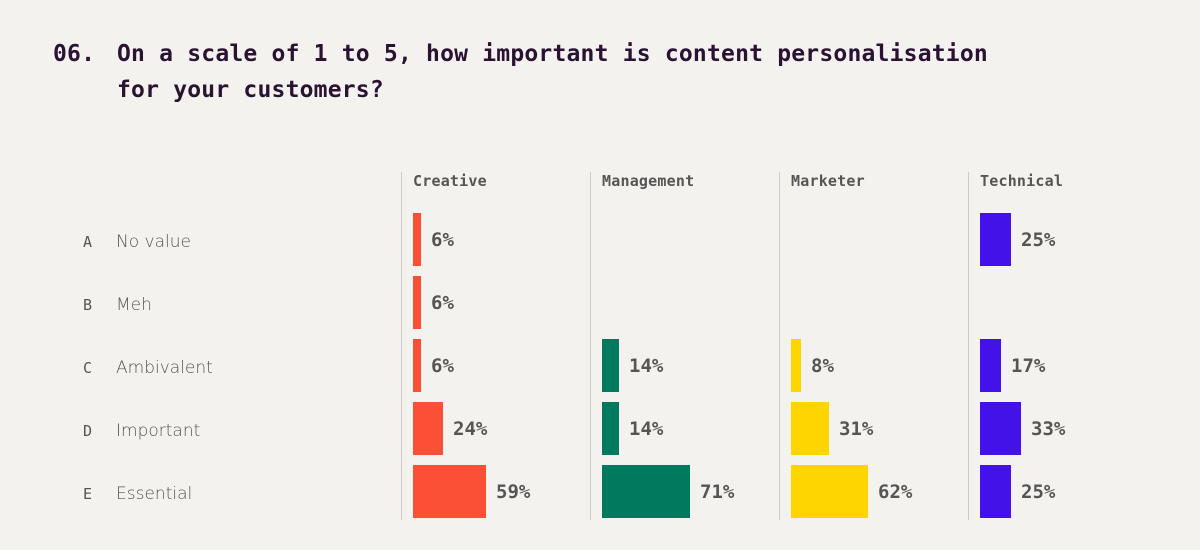 The width and height of the screenshot is (1200, 550). I want to click on row-label: E Essential, so click(137, 493).